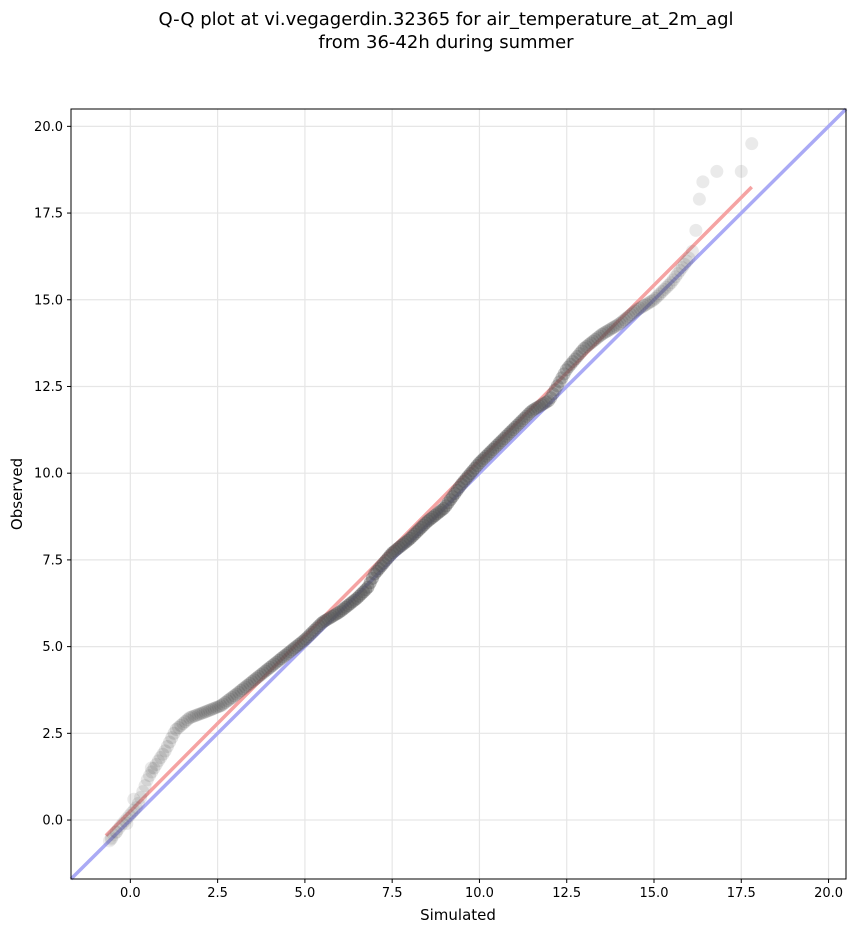 Image resolution: width=856 pixels, height=934 pixels. Describe the element at coordinates (48, 214) in the screenshot. I see `y-tick-label-7: 17.5` at that location.